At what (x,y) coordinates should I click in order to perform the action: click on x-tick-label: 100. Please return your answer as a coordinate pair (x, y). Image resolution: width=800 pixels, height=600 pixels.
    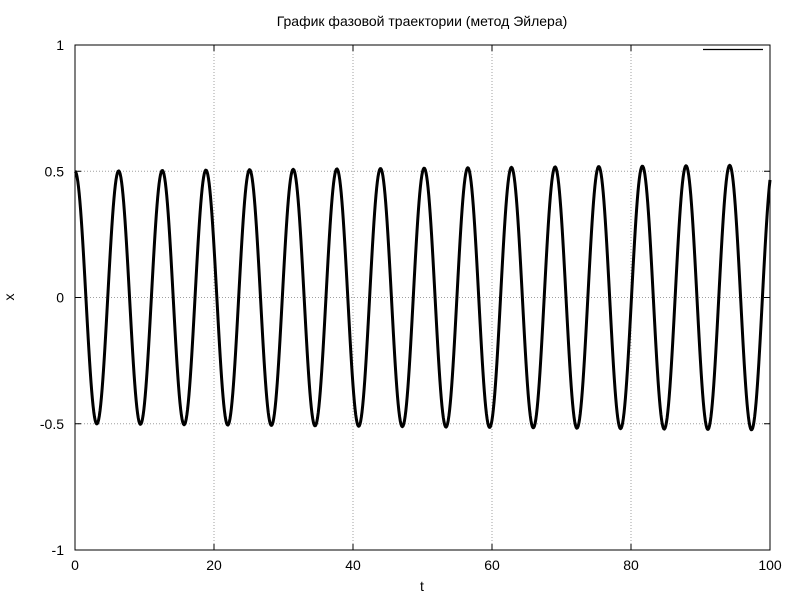
    Looking at the image, I should click on (770, 565).